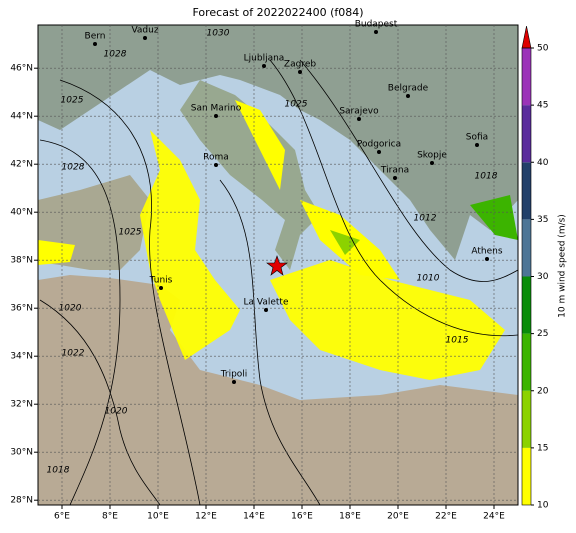 The image size is (576, 533). What do you see at coordinates (161, 281) in the screenshot?
I see `city-label: Tunis` at bounding box center [161, 281].